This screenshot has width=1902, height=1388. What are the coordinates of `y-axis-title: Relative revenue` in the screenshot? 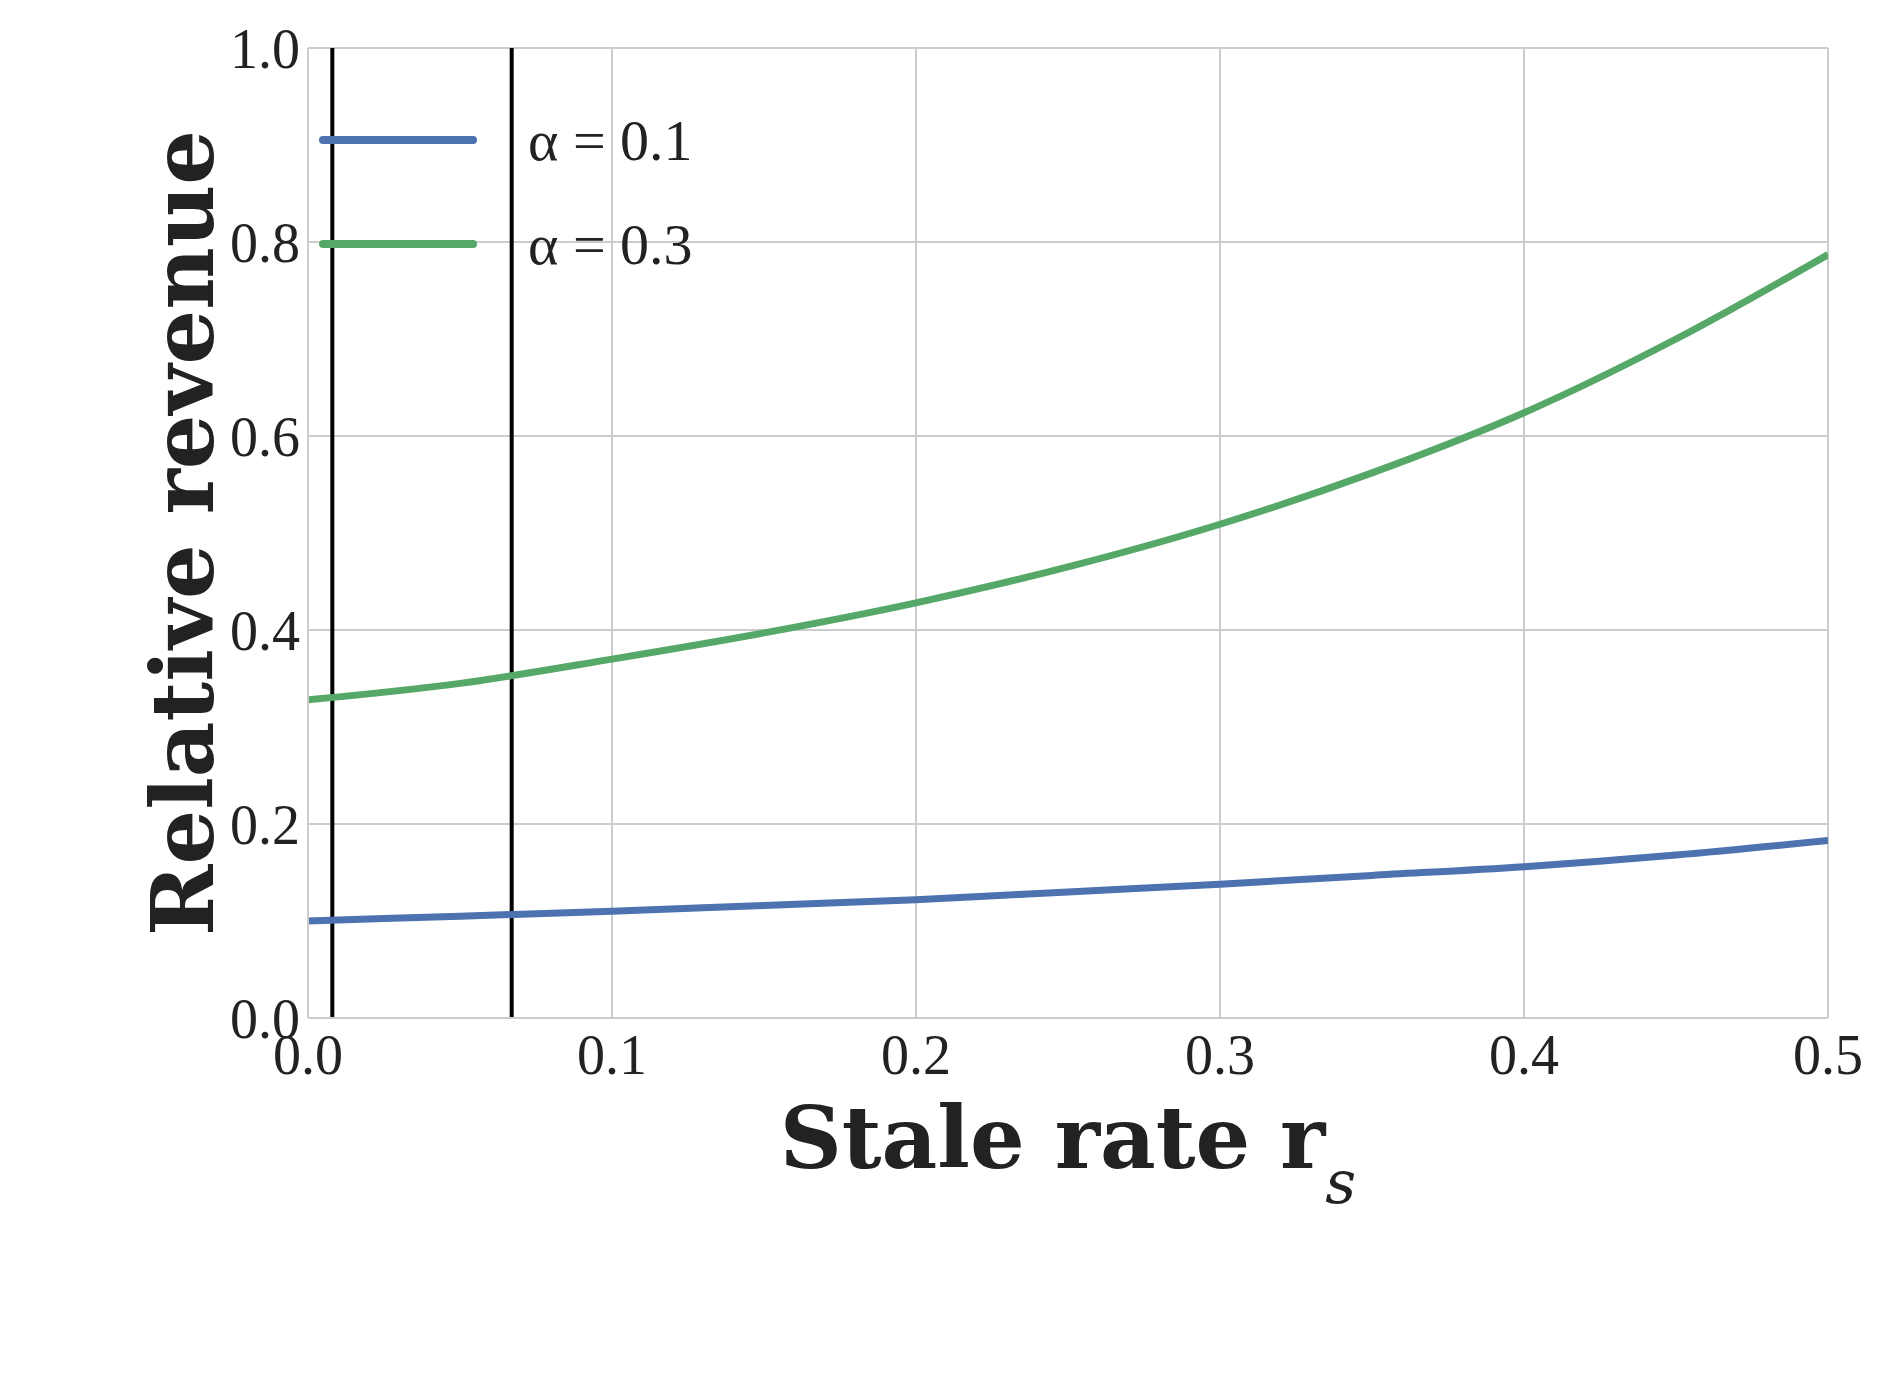 It's located at (182, 533).